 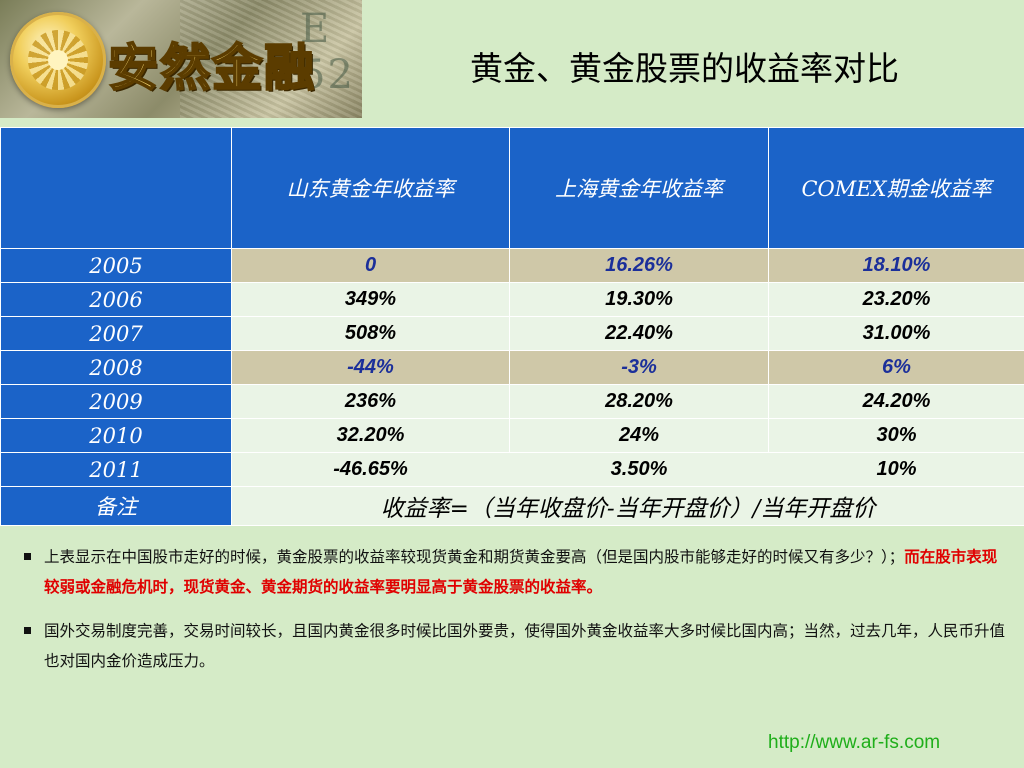 I want to click on footer-url: http://www.ar-fs.com, so click(x=854, y=742).